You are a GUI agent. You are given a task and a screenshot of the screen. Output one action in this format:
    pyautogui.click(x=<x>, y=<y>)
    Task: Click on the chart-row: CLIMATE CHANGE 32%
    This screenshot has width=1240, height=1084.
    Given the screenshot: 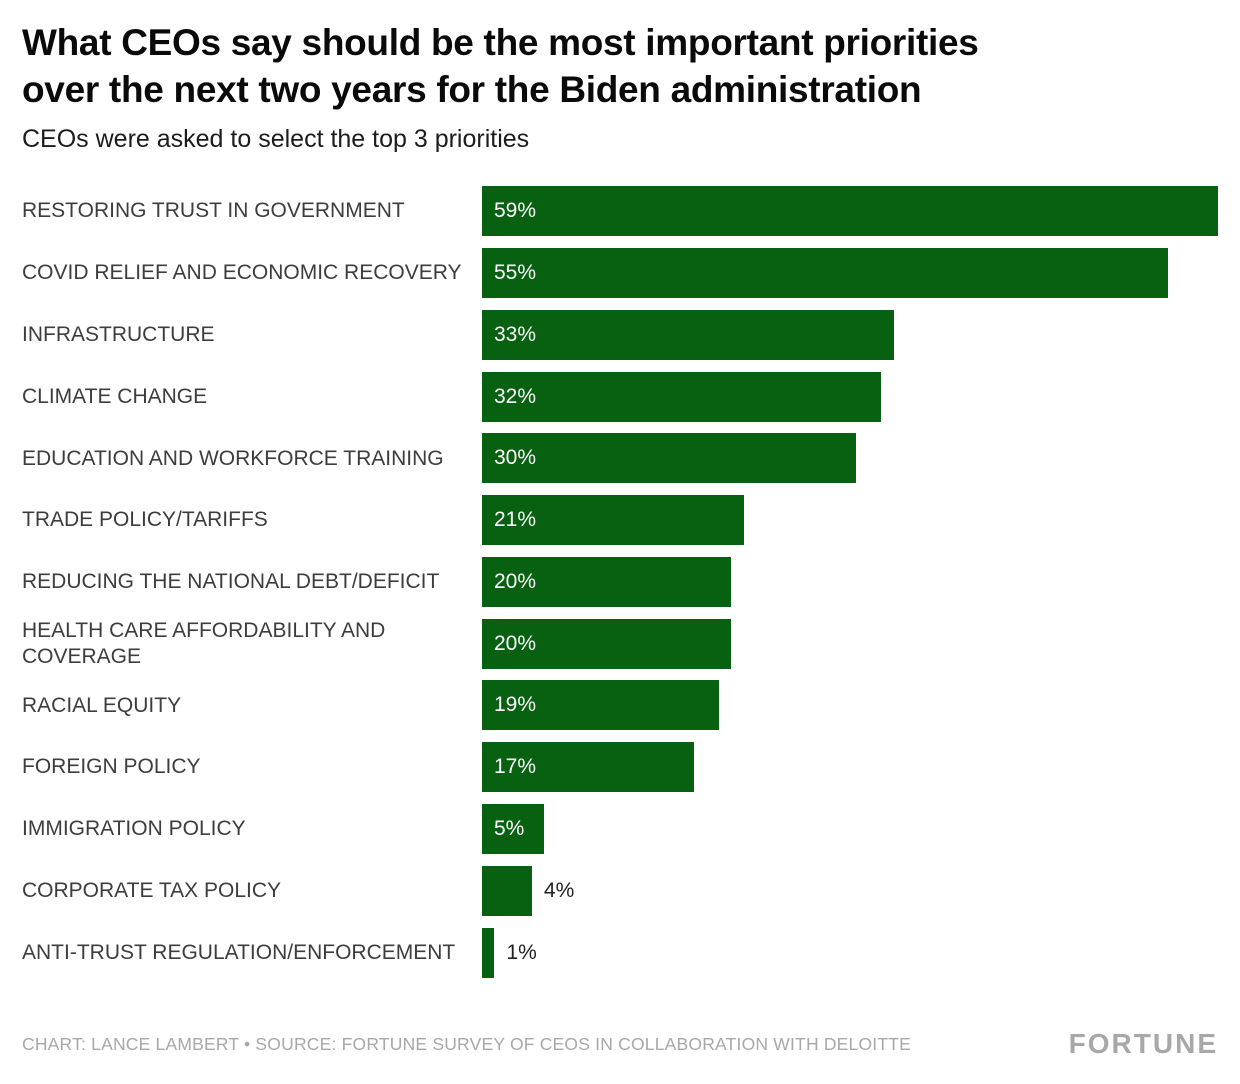 What is the action you would take?
    pyautogui.click(x=620, y=397)
    